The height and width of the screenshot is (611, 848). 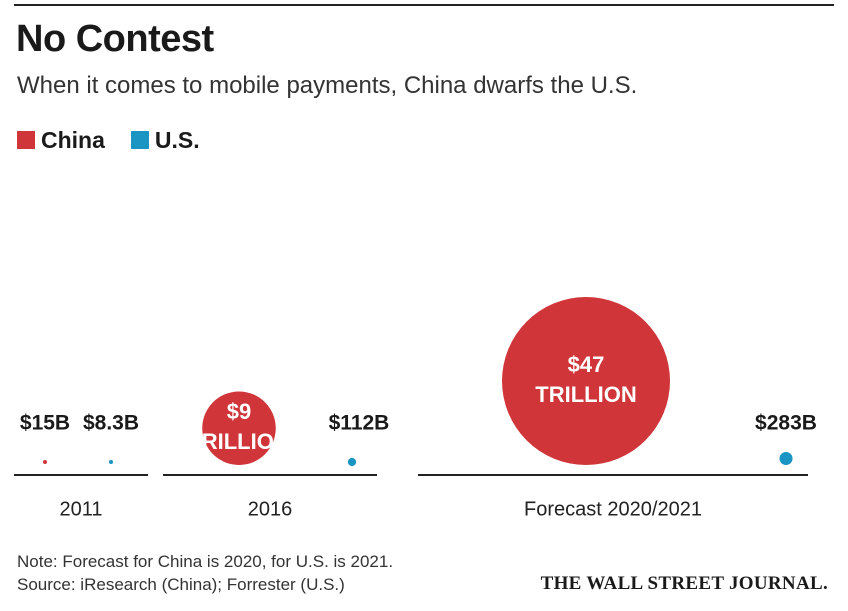 I want to click on legend-label-us: U.S., so click(x=177, y=139).